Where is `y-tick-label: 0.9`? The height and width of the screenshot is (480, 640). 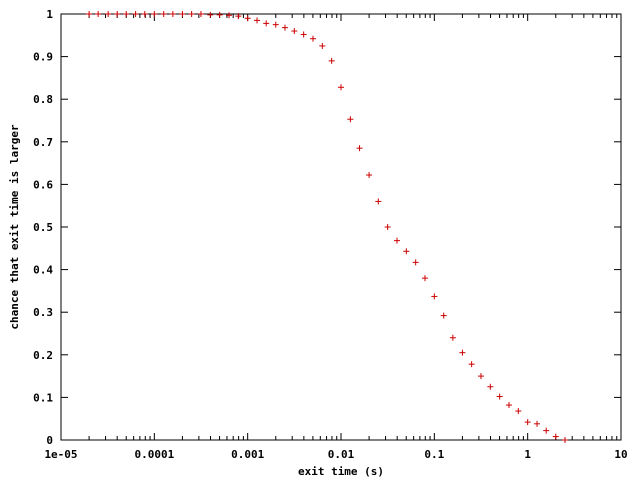
y-tick-label: 0.9 is located at coordinates (43, 57).